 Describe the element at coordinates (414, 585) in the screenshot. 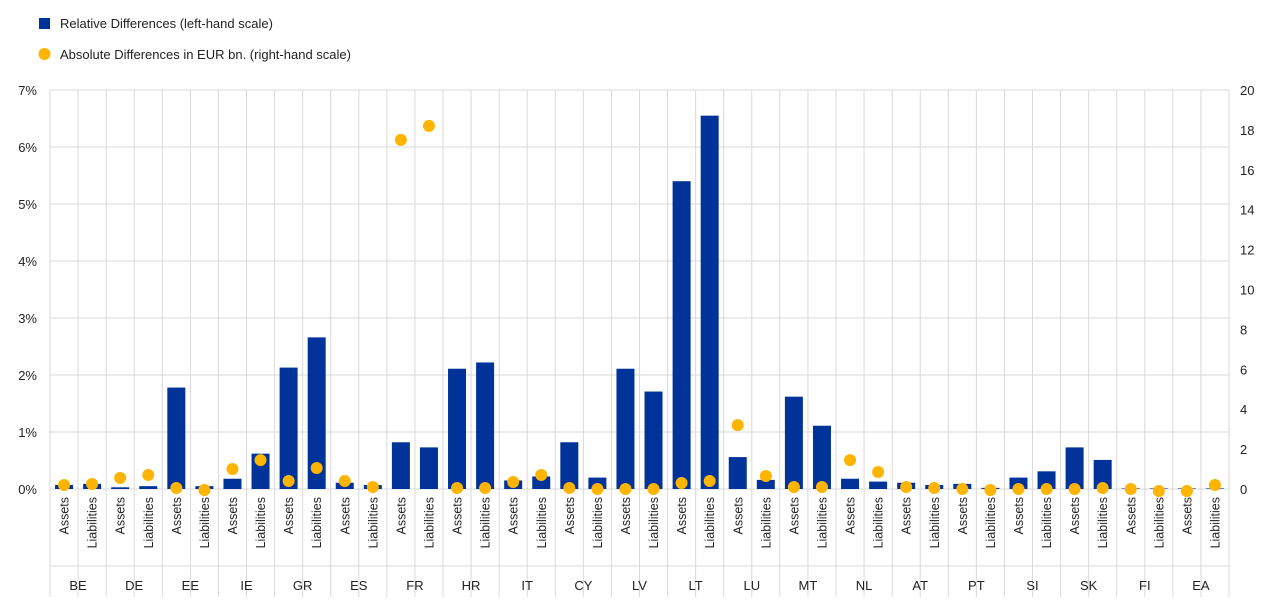

I see `x-group-label: FR` at that location.